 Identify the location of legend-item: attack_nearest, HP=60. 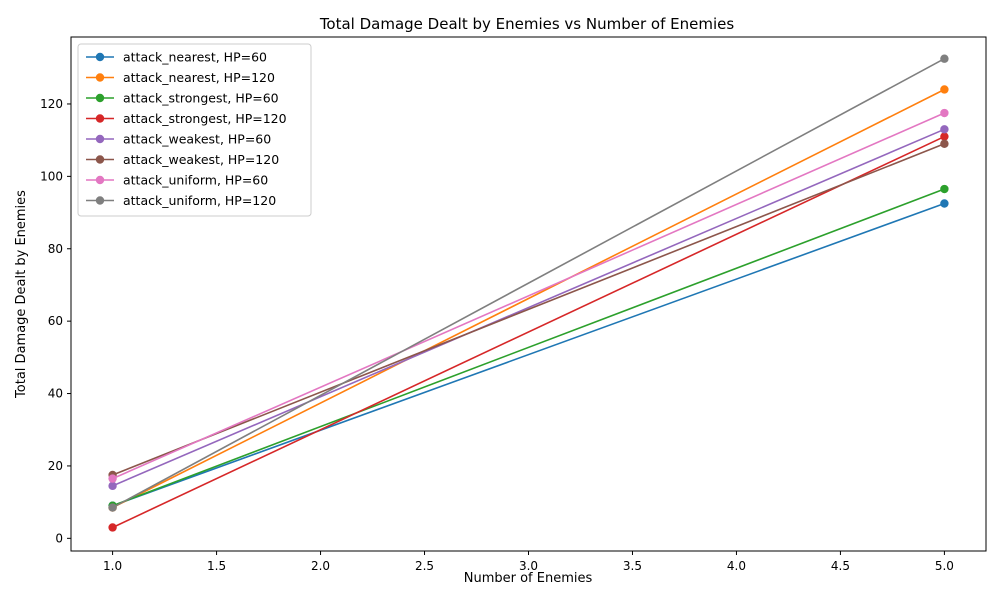
(176, 57).